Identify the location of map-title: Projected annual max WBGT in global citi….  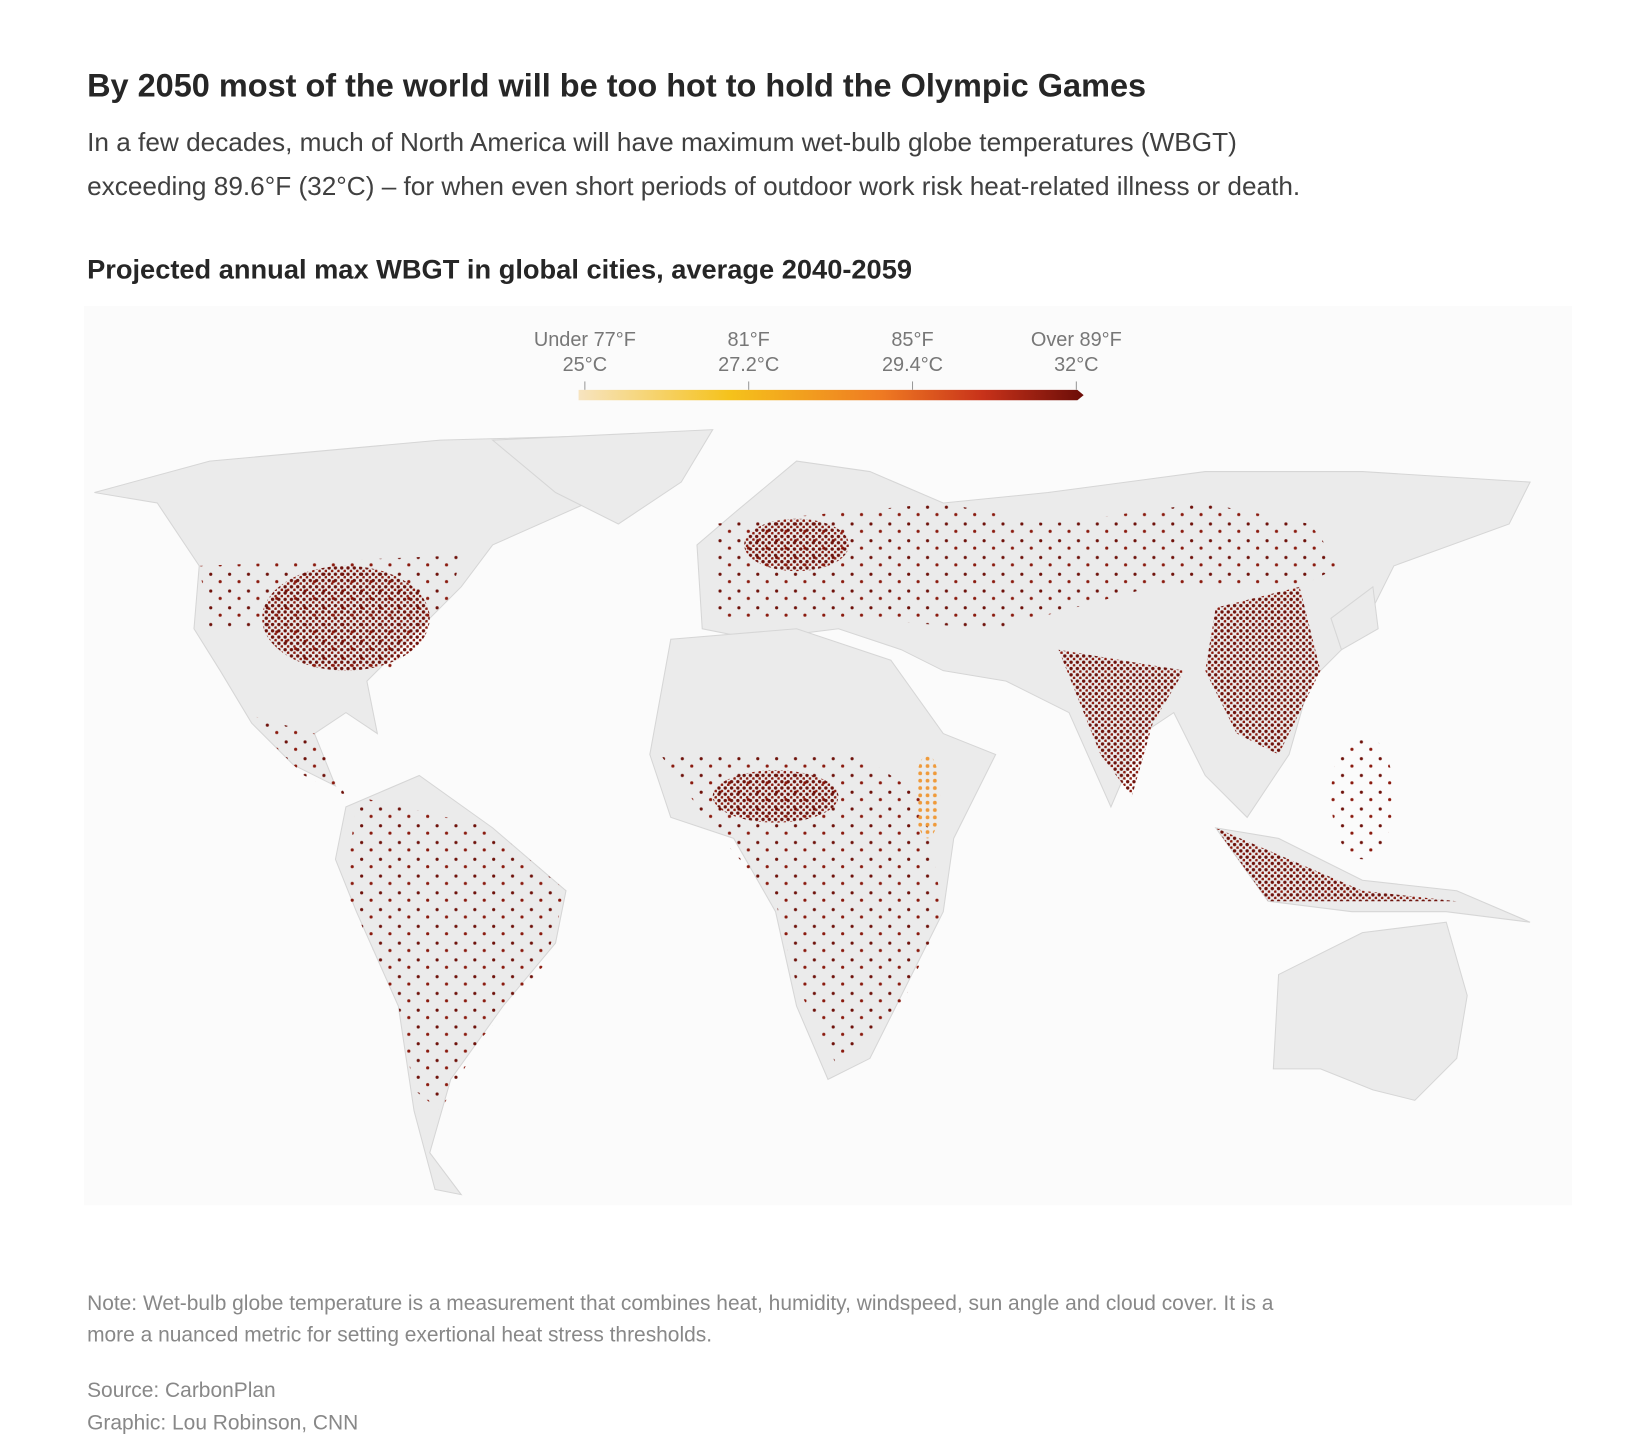
(499, 269).